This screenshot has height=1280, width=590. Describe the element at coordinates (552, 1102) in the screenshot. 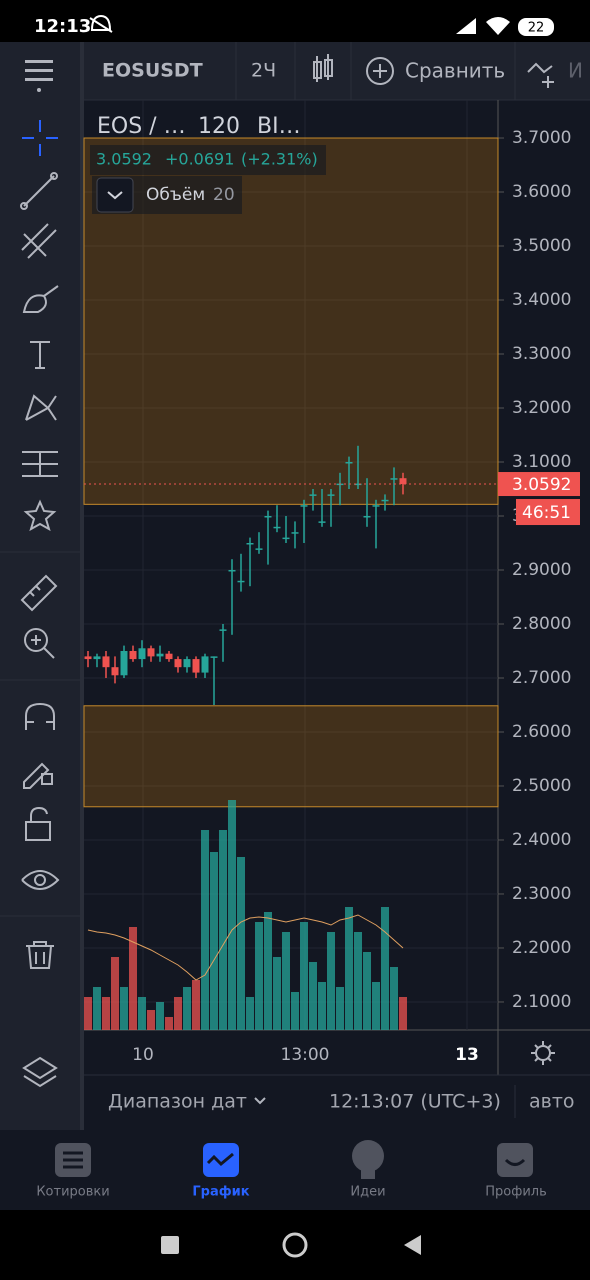

I see `auto-scale-button: авто` at that location.